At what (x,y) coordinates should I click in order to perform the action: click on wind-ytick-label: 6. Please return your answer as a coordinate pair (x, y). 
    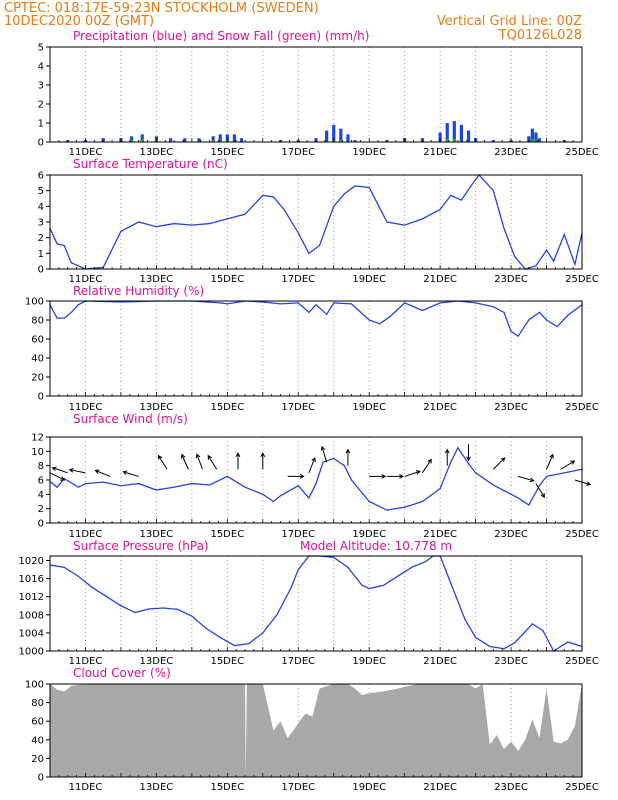
    Looking at the image, I should click on (41, 481).